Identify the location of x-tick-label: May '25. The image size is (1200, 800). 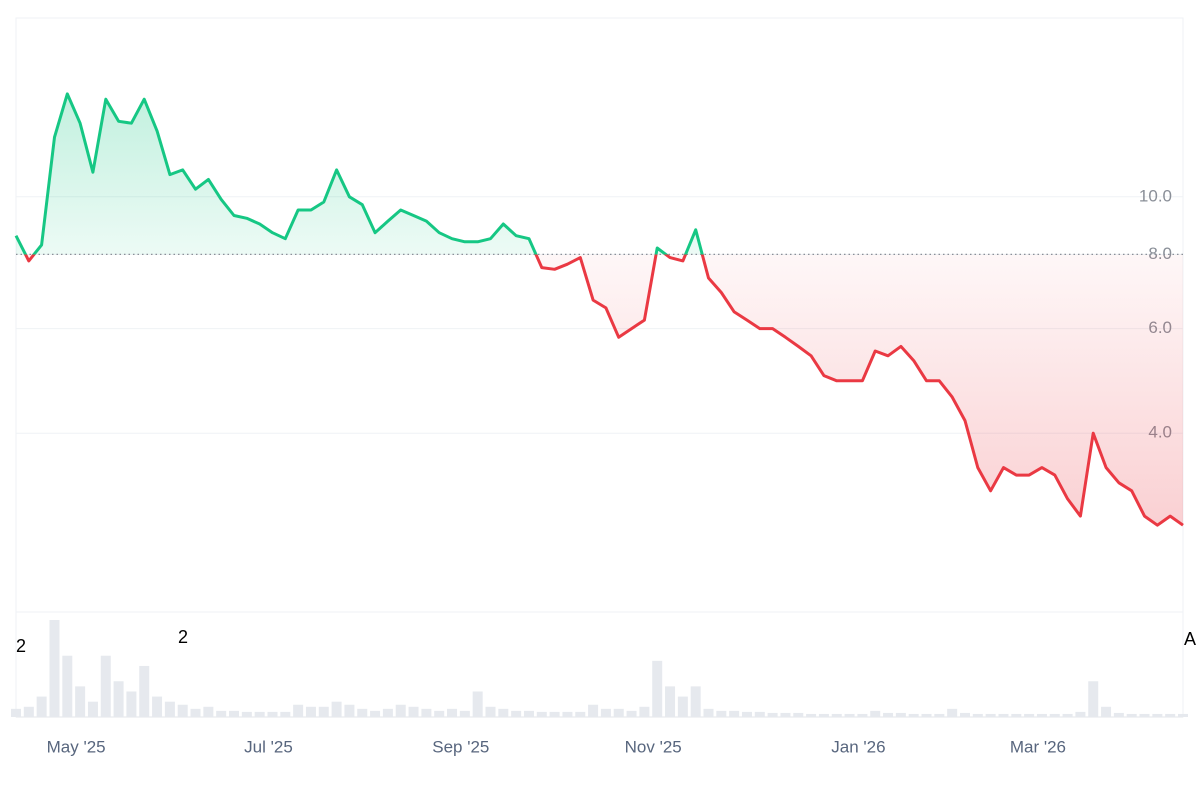
(76, 746).